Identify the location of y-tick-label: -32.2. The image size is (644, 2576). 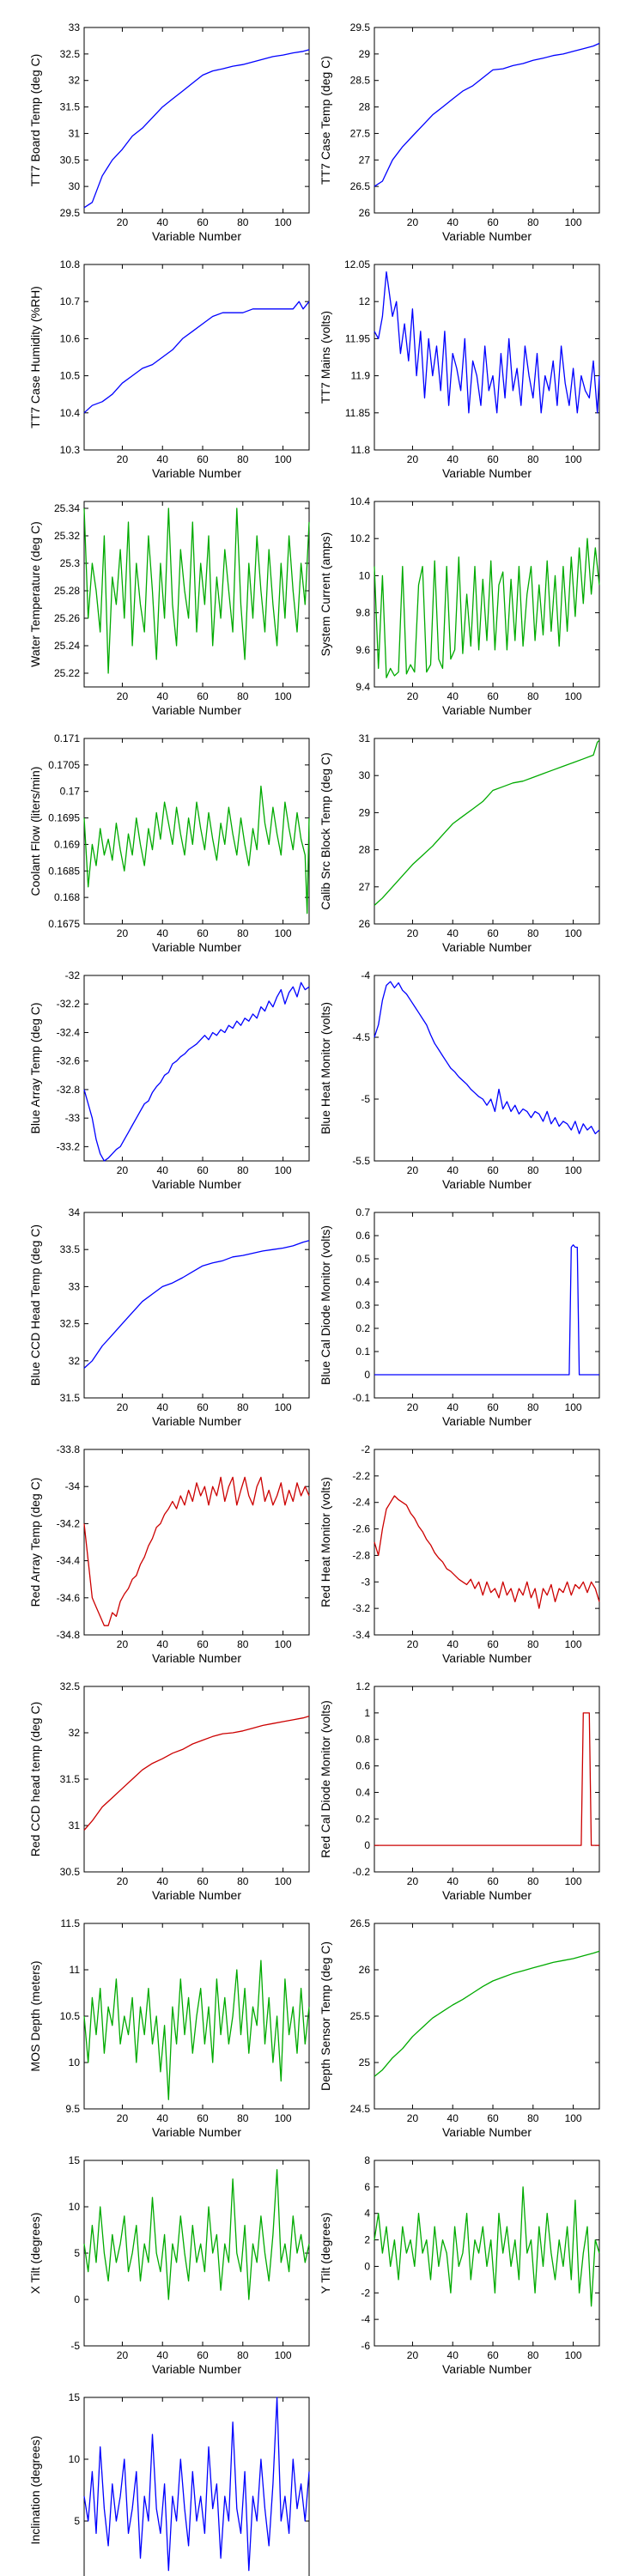
(69, 1004).